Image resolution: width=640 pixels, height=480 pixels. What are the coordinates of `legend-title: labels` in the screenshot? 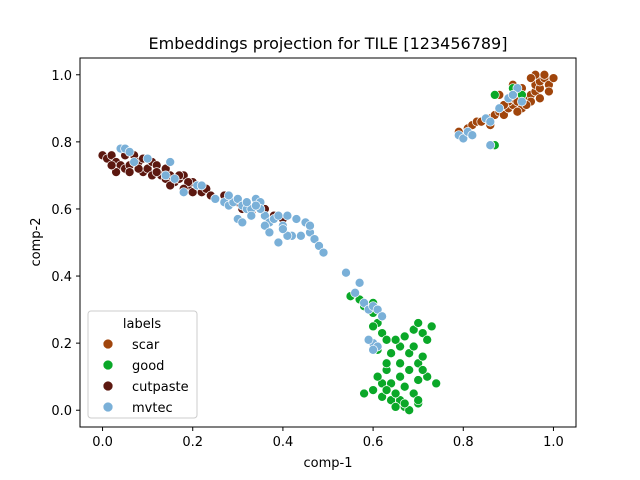 It's located at (142, 324).